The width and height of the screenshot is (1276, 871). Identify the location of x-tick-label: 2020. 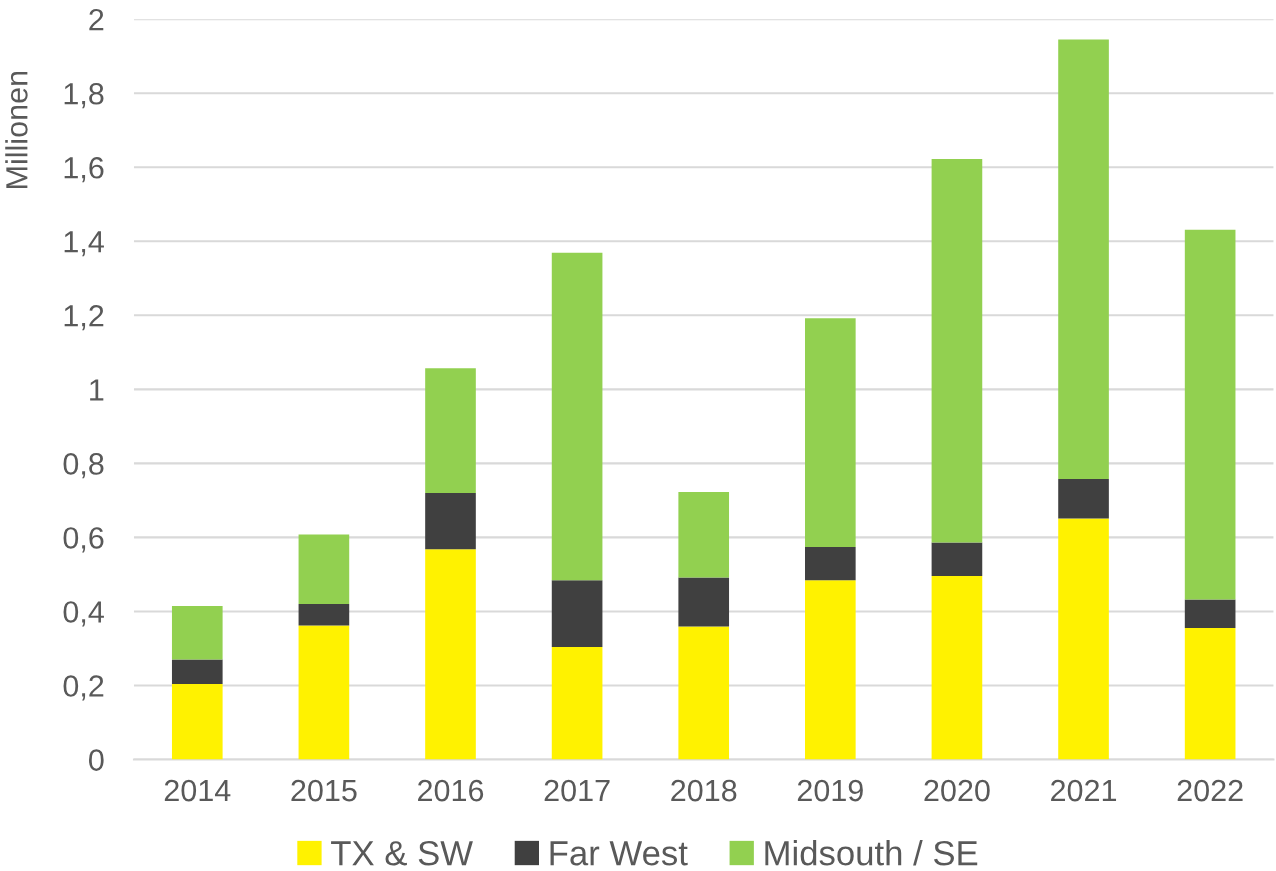
(957, 790).